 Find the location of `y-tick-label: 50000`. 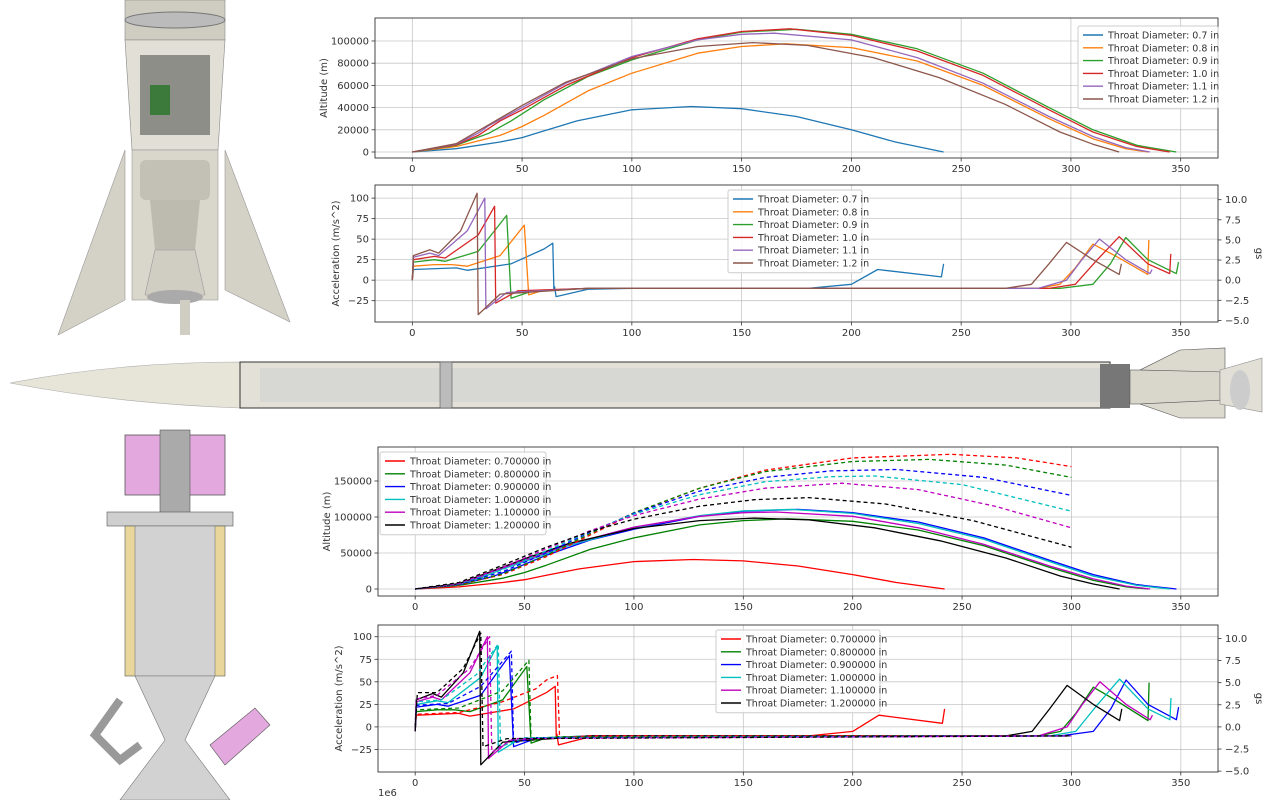

y-tick-label: 50000 is located at coordinates (356, 554).